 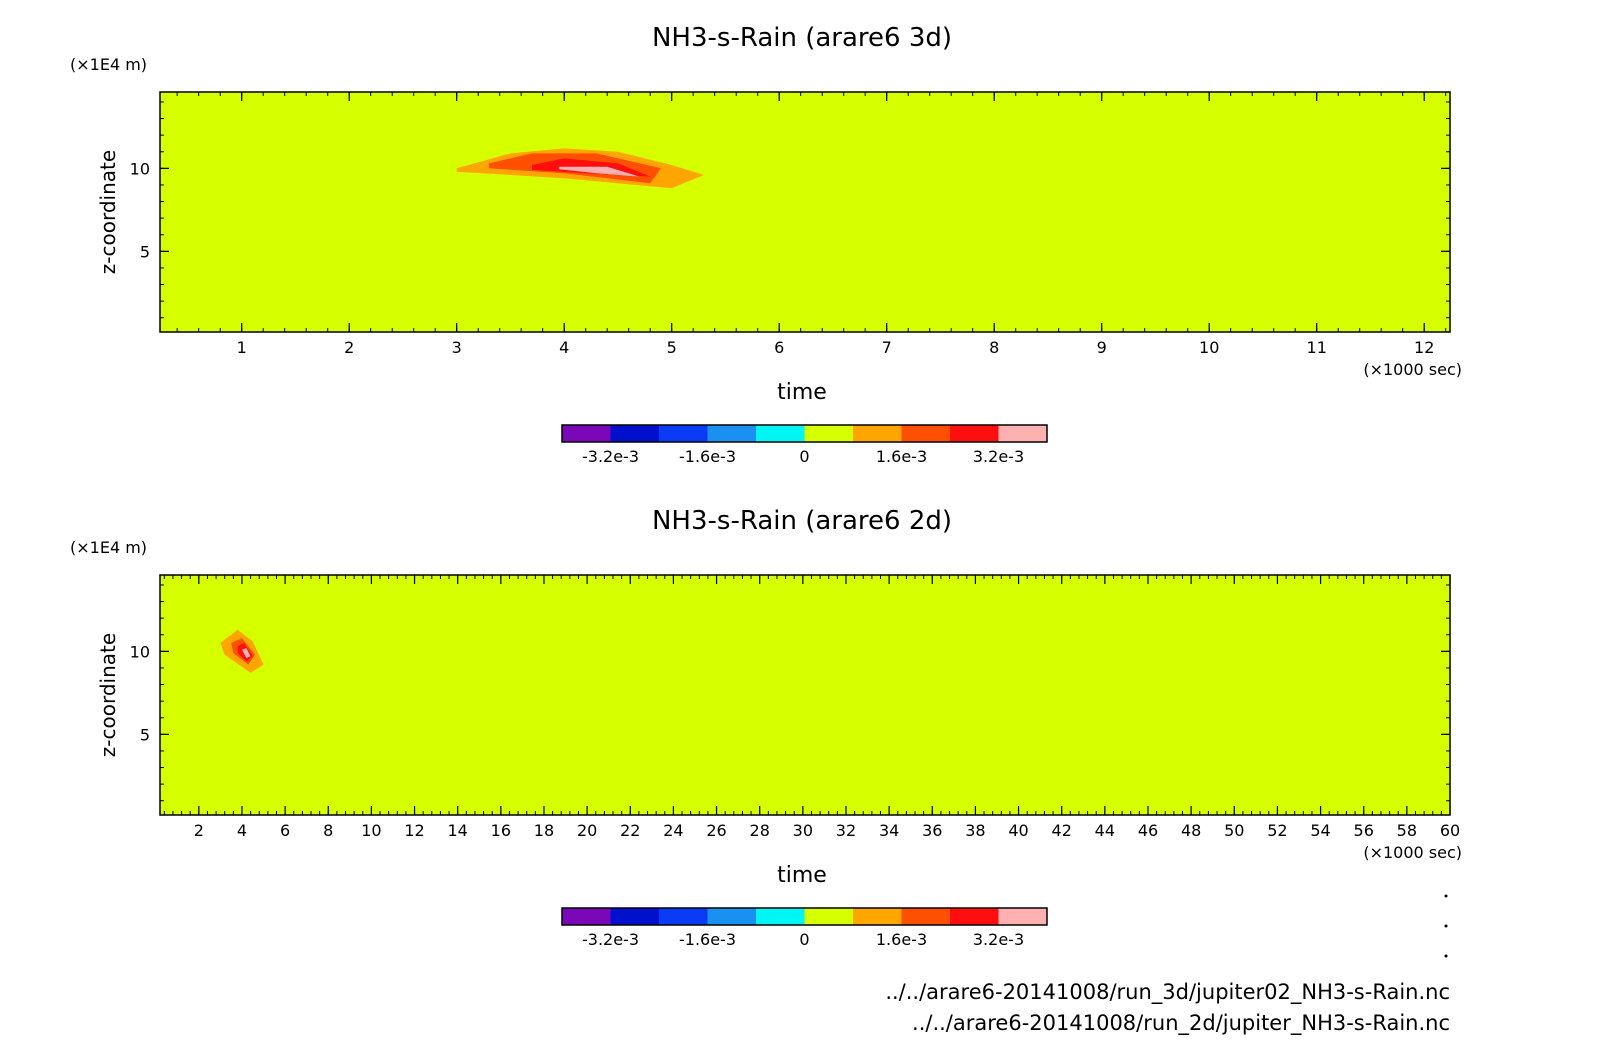 I want to click on x-tick-label: 1, so click(x=242, y=347).